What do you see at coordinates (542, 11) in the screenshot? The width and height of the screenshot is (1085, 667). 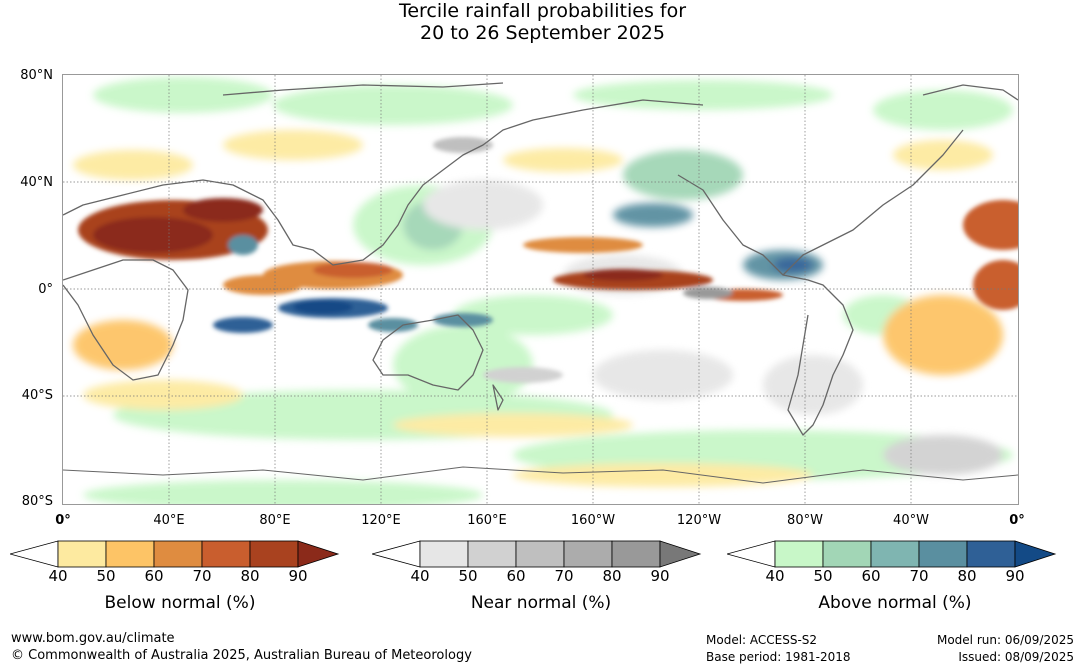 I see `map-title-line1: Tercile rainfall probabilities for` at bounding box center [542, 11].